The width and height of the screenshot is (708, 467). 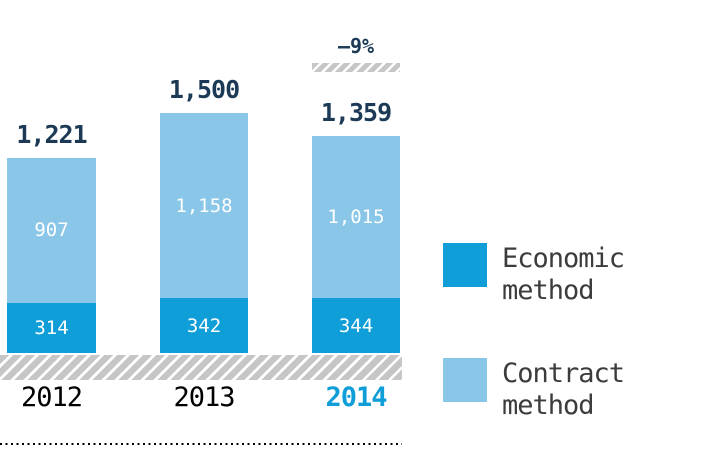 I want to click on legend-item-economic-method: Economic method, so click(x=547, y=275).